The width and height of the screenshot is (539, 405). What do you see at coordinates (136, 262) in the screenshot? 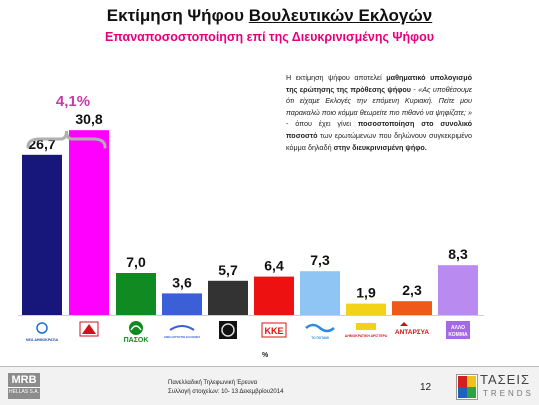
I see `data-label-2: 7,0` at bounding box center [136, 262].